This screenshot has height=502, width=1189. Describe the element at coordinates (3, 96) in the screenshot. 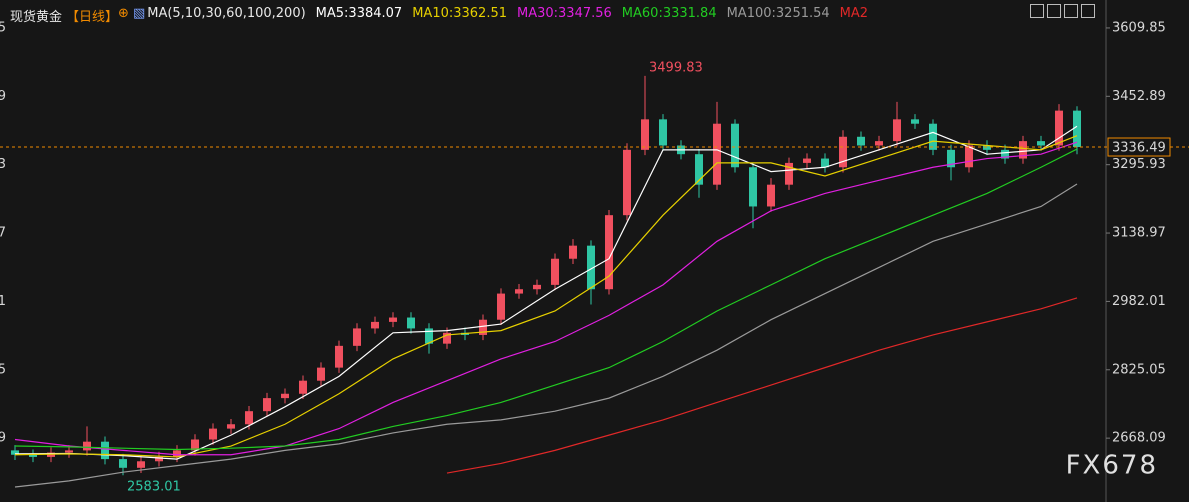

I see `y-tick-label-left: 3452.89` at that location.